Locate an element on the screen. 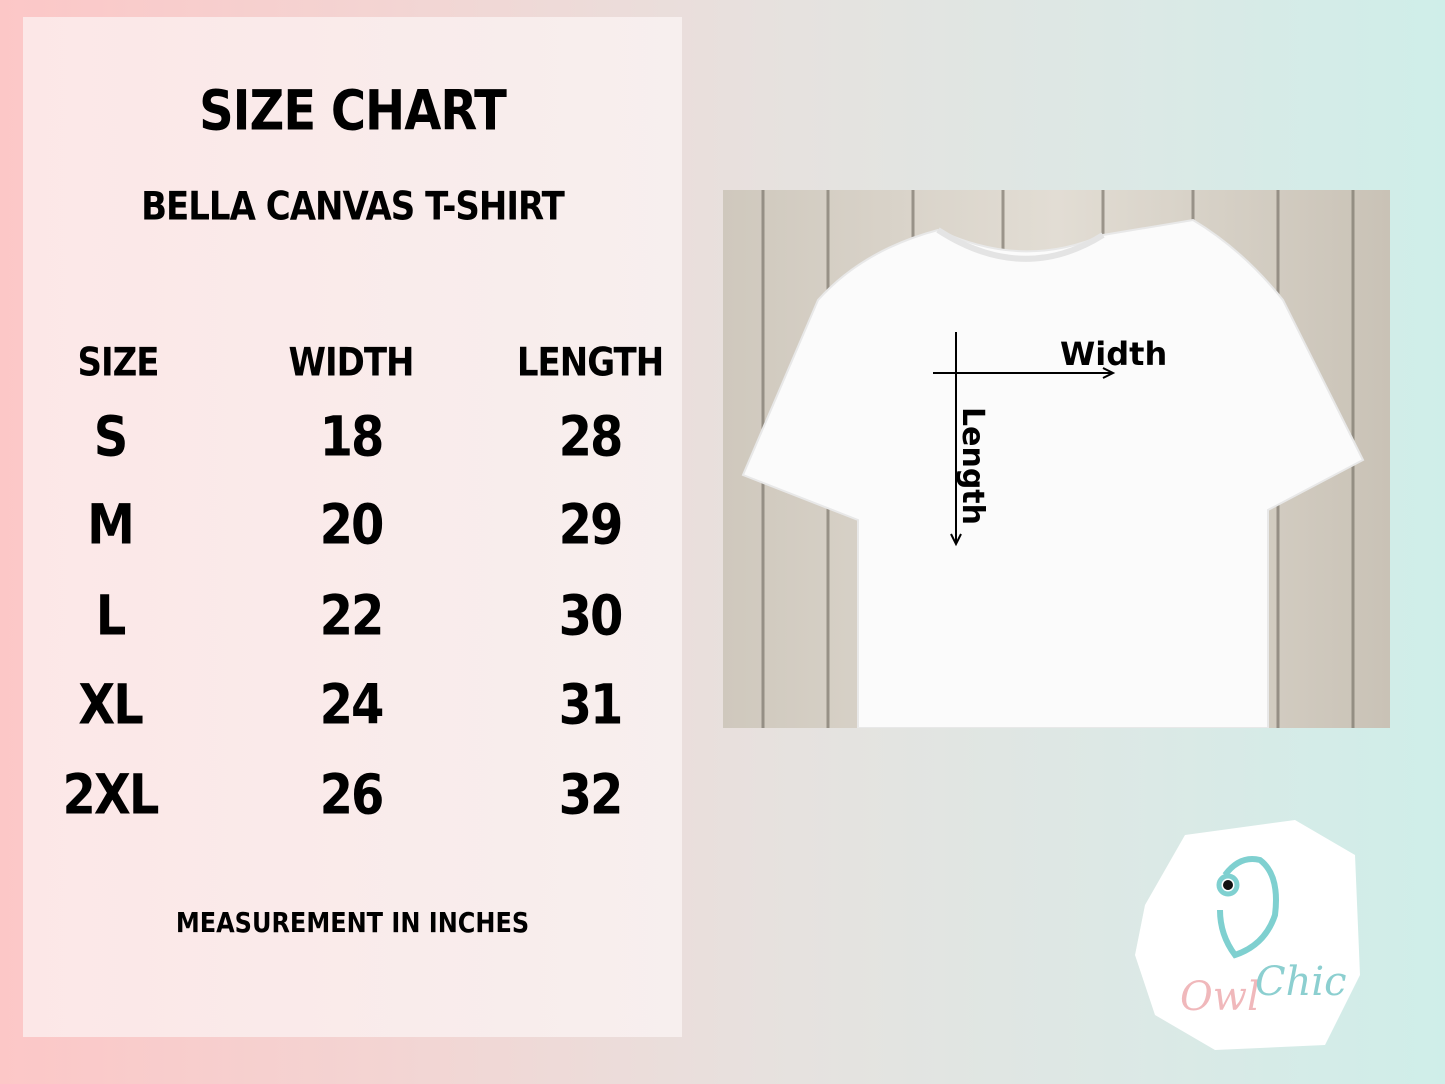  table-cell-size: S is located at coordinates (111, 437).